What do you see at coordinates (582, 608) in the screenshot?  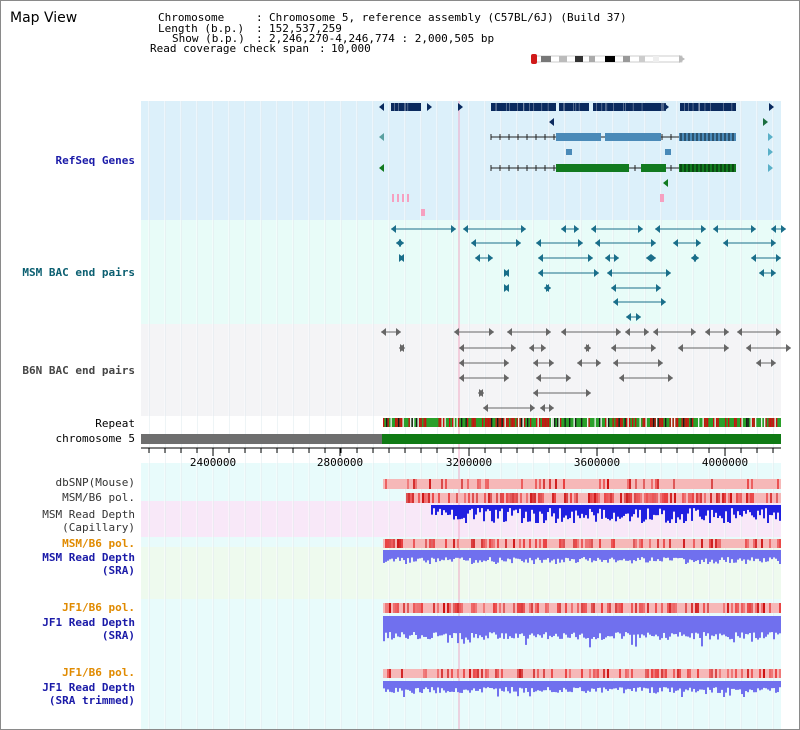 I see `jf1-b6-pol-track` at bounding box center [582, 608].